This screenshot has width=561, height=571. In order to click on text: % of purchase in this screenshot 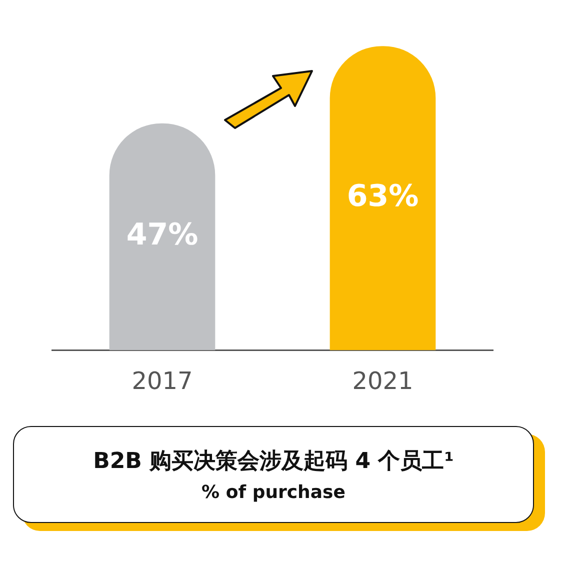, I will do `click(274, 492)`.